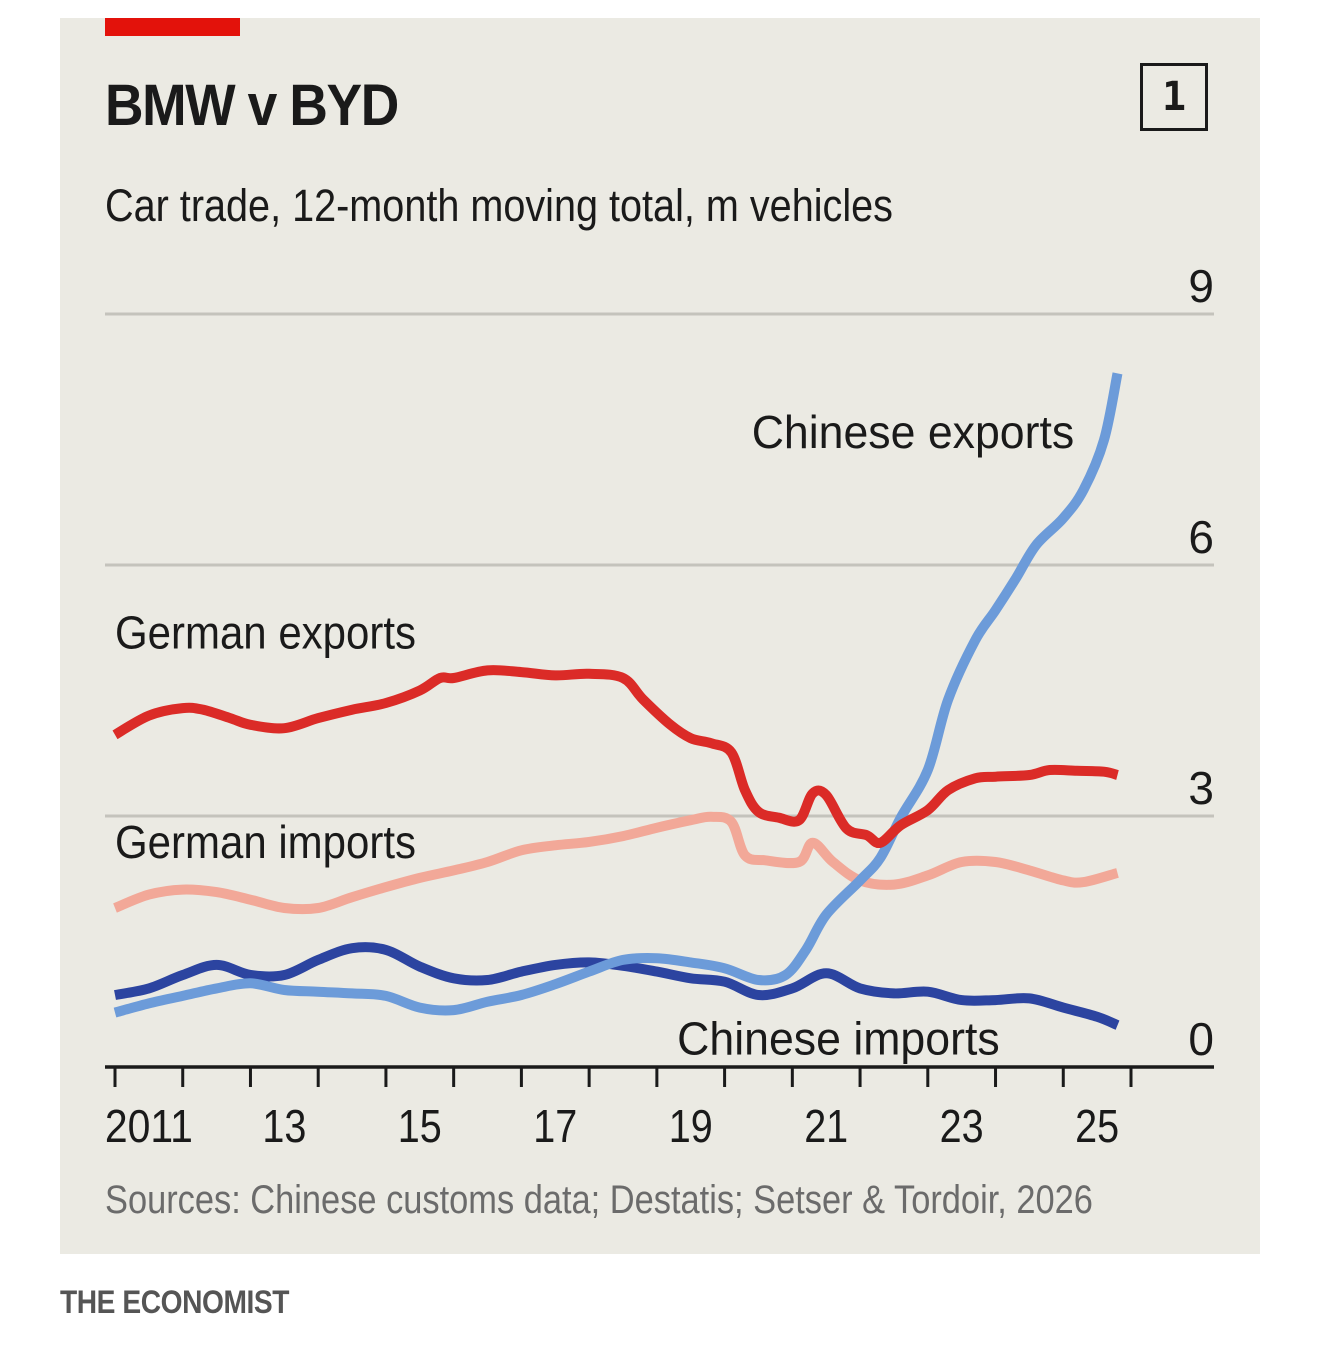 Image resolution: width=1320 pixels, height=1358 pixels. Describe the element at coordinates (172, 27) in the screenshot. I see `red-accent-tag` at that location.